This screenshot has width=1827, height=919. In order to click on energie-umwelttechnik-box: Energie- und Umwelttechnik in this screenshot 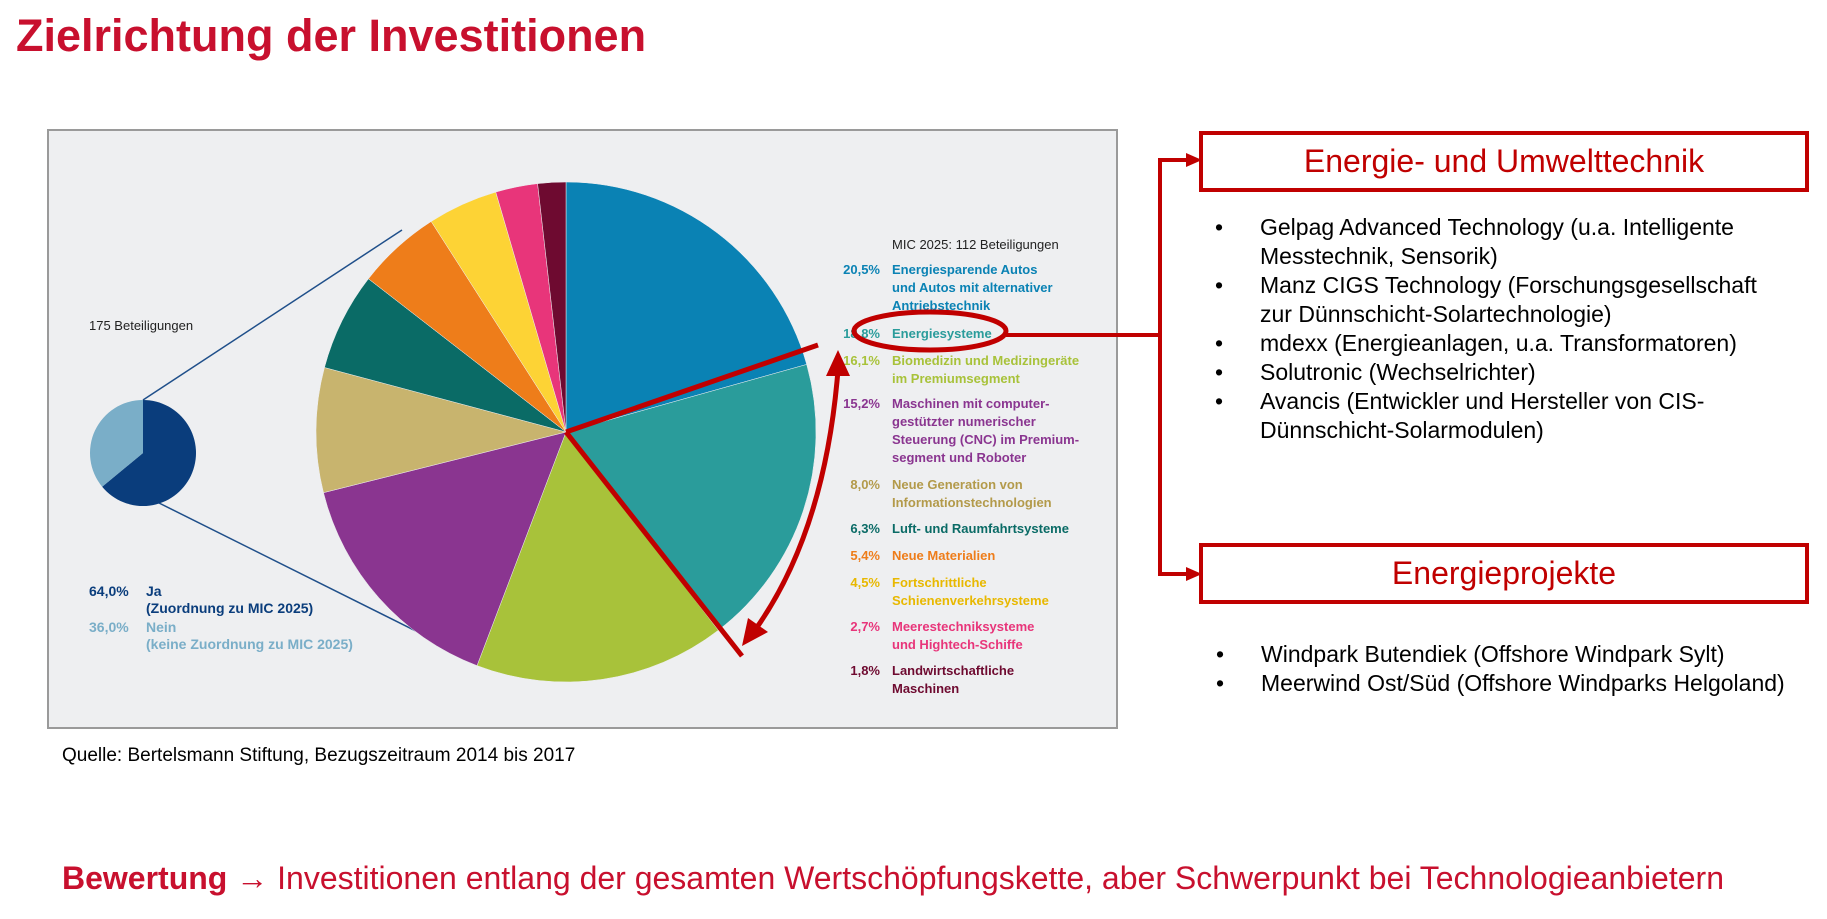, I will do `click(1504, 161)`.